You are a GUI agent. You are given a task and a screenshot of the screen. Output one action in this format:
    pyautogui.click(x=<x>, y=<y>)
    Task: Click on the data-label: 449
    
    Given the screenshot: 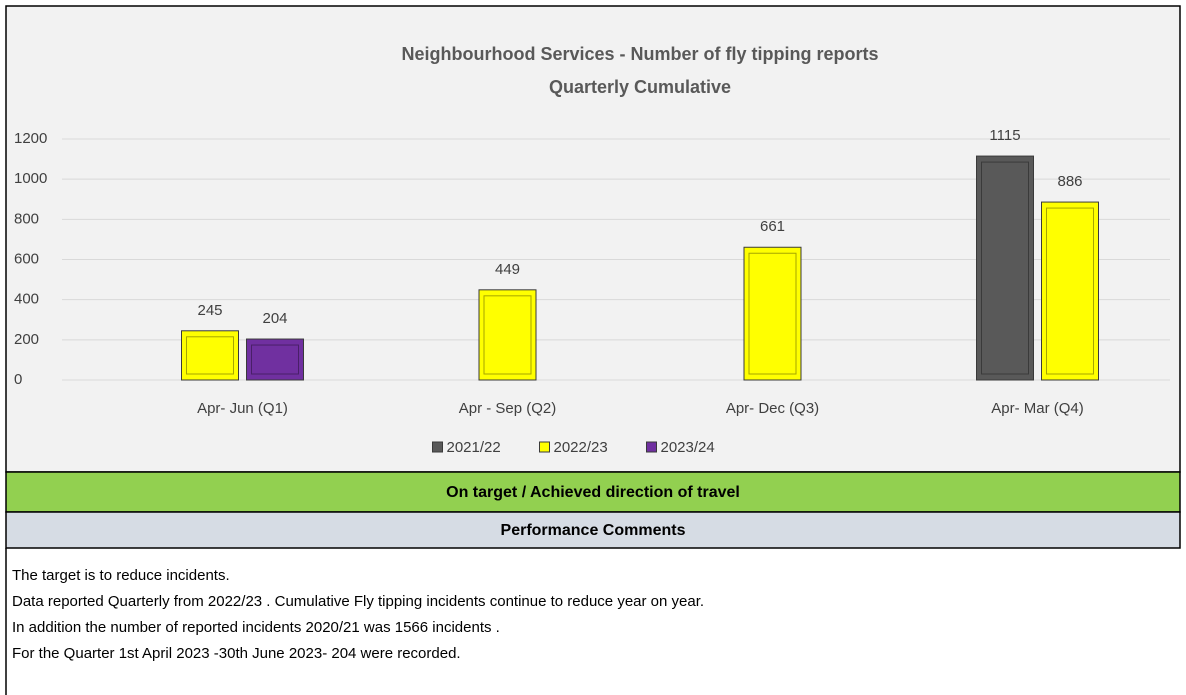 What is the action you would take?
    pyautogui.click(x=507, y=269)
    